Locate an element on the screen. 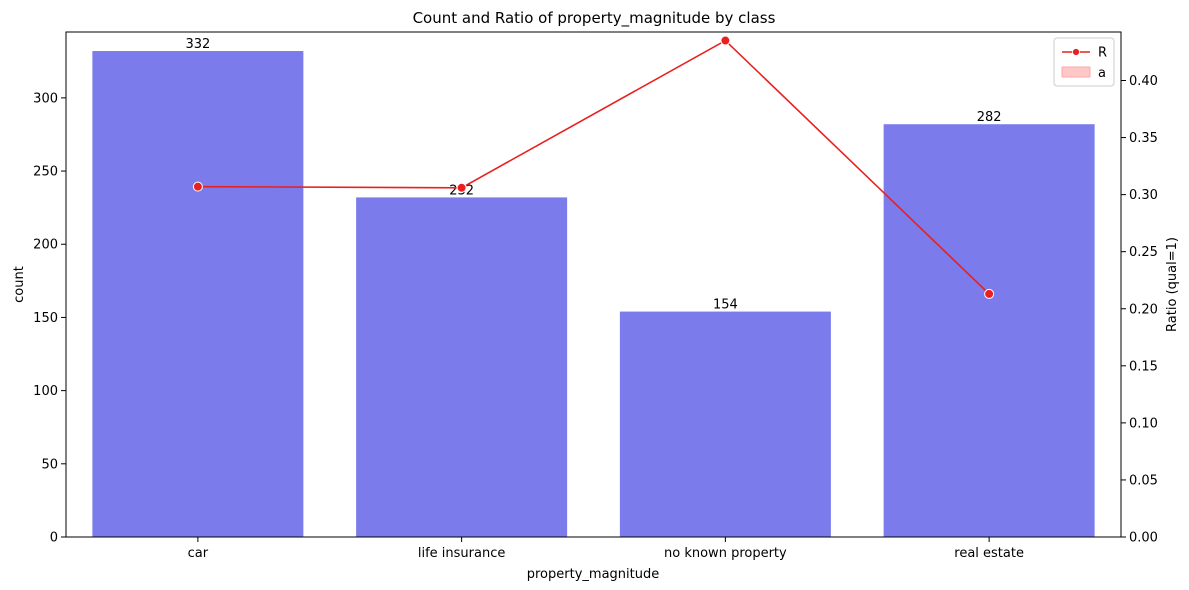  y-axis-right: 0.00 0.05 0.10 0.15 0.20 0.25 0.30 0.35 0.40 is located at coordinates (1139, 310).